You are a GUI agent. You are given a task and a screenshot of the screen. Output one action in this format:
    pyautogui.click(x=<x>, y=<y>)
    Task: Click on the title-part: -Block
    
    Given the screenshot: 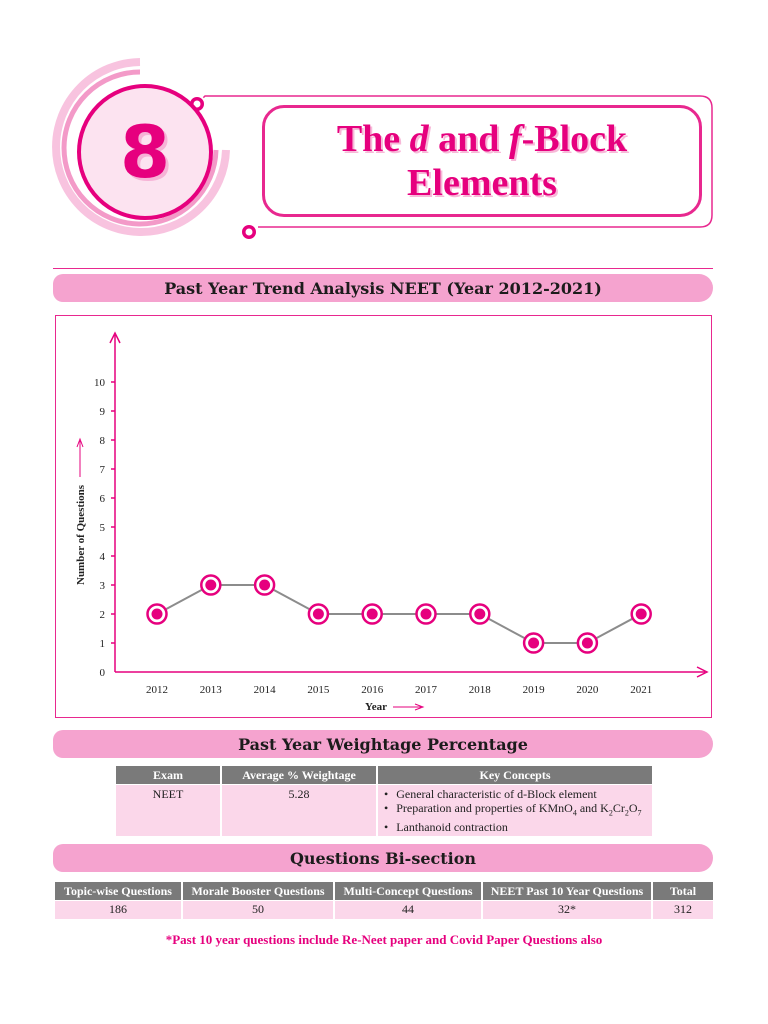 What is the action you would take?
    pyautogui.click(x=574, y=139)
    